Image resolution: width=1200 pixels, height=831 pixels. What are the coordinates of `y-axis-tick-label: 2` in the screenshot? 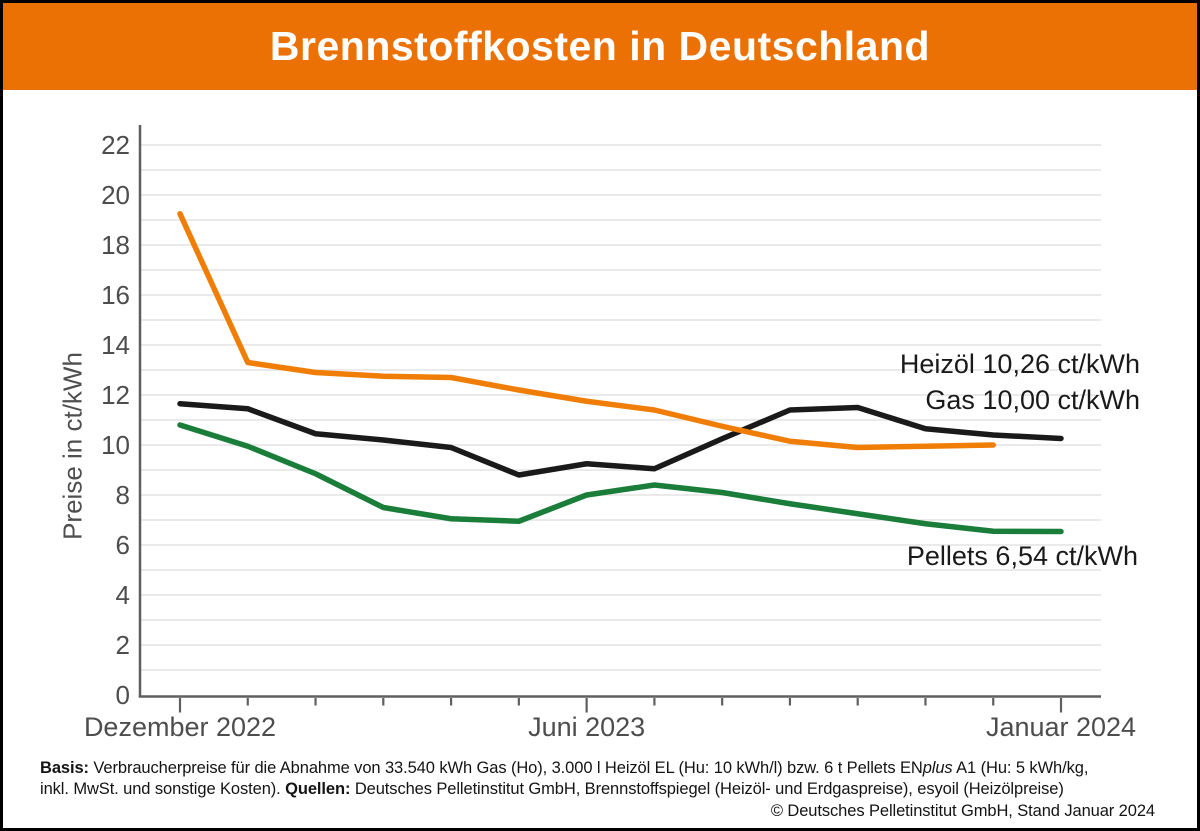 It's located at (123, 645).